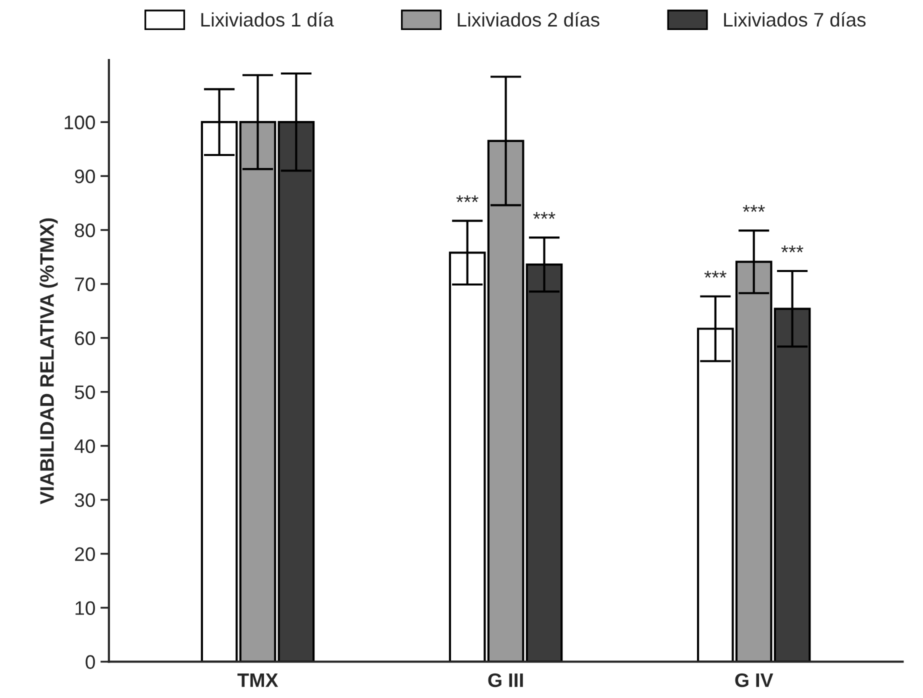 This screenshot has width=923, height=698. What do you see at coordinates (49, 361) in the screenshot?
I see `y-axis-title: VIABILIDAD RELATIVA (%TMX)` at bounding box center [49, 361].